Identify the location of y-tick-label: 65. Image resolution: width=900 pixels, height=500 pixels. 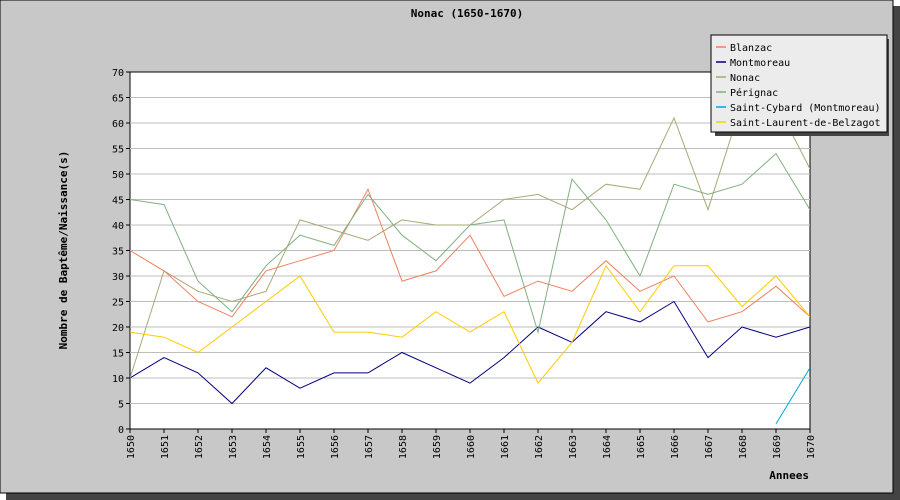
(118, 99).